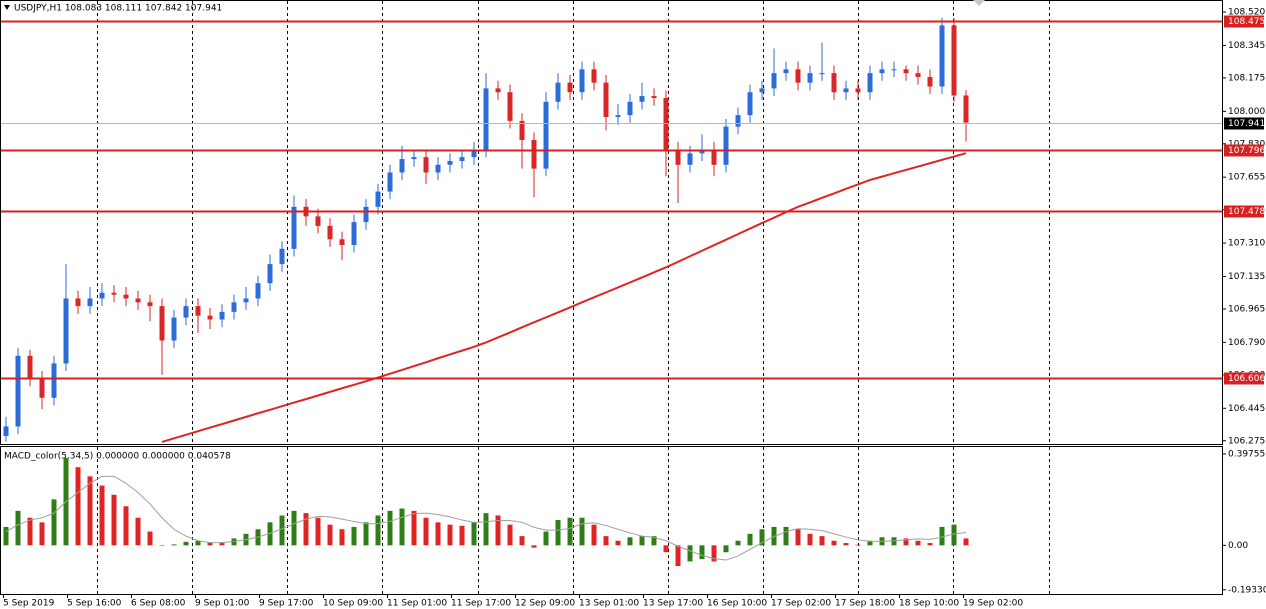  I want to click on shift-marker, so click(979, 3).